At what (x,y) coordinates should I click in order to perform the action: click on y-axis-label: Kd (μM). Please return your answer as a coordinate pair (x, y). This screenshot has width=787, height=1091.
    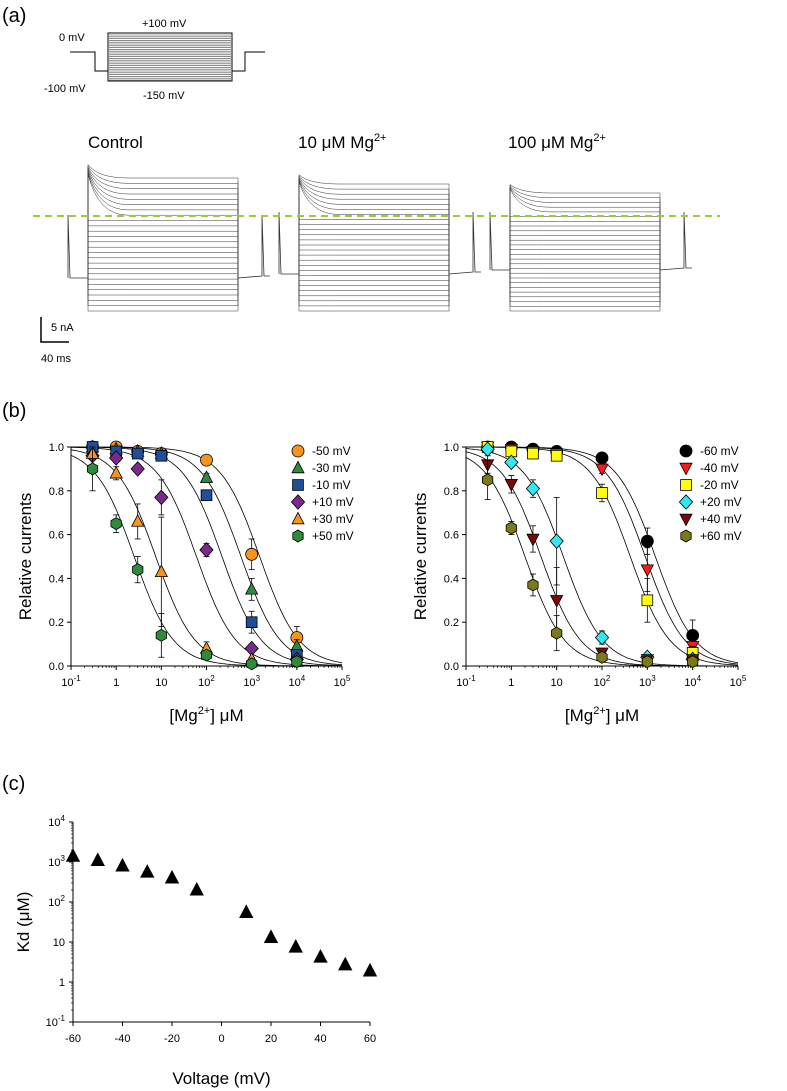
    Looking at the image, I should click on (23, 922).